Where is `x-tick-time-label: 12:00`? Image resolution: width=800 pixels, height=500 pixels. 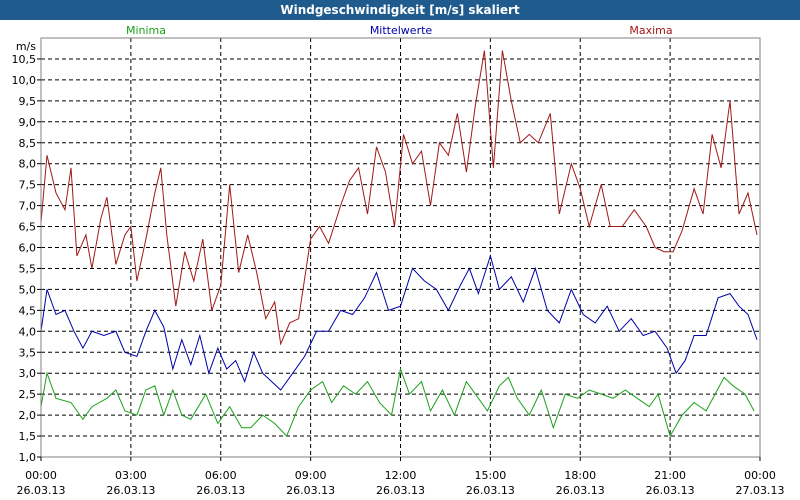
x-tick-time-label: 12:00 is located at coordinates (401, 475).